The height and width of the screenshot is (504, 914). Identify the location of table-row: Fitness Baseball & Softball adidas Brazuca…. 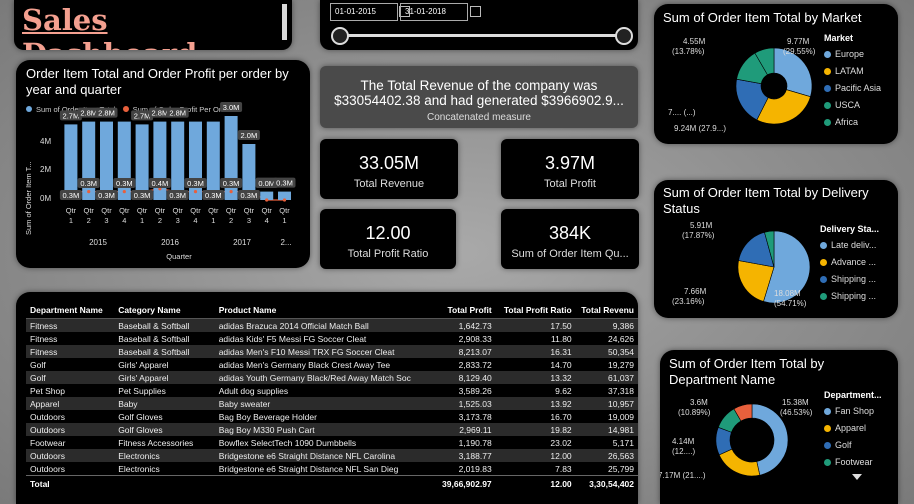
(332, 325).